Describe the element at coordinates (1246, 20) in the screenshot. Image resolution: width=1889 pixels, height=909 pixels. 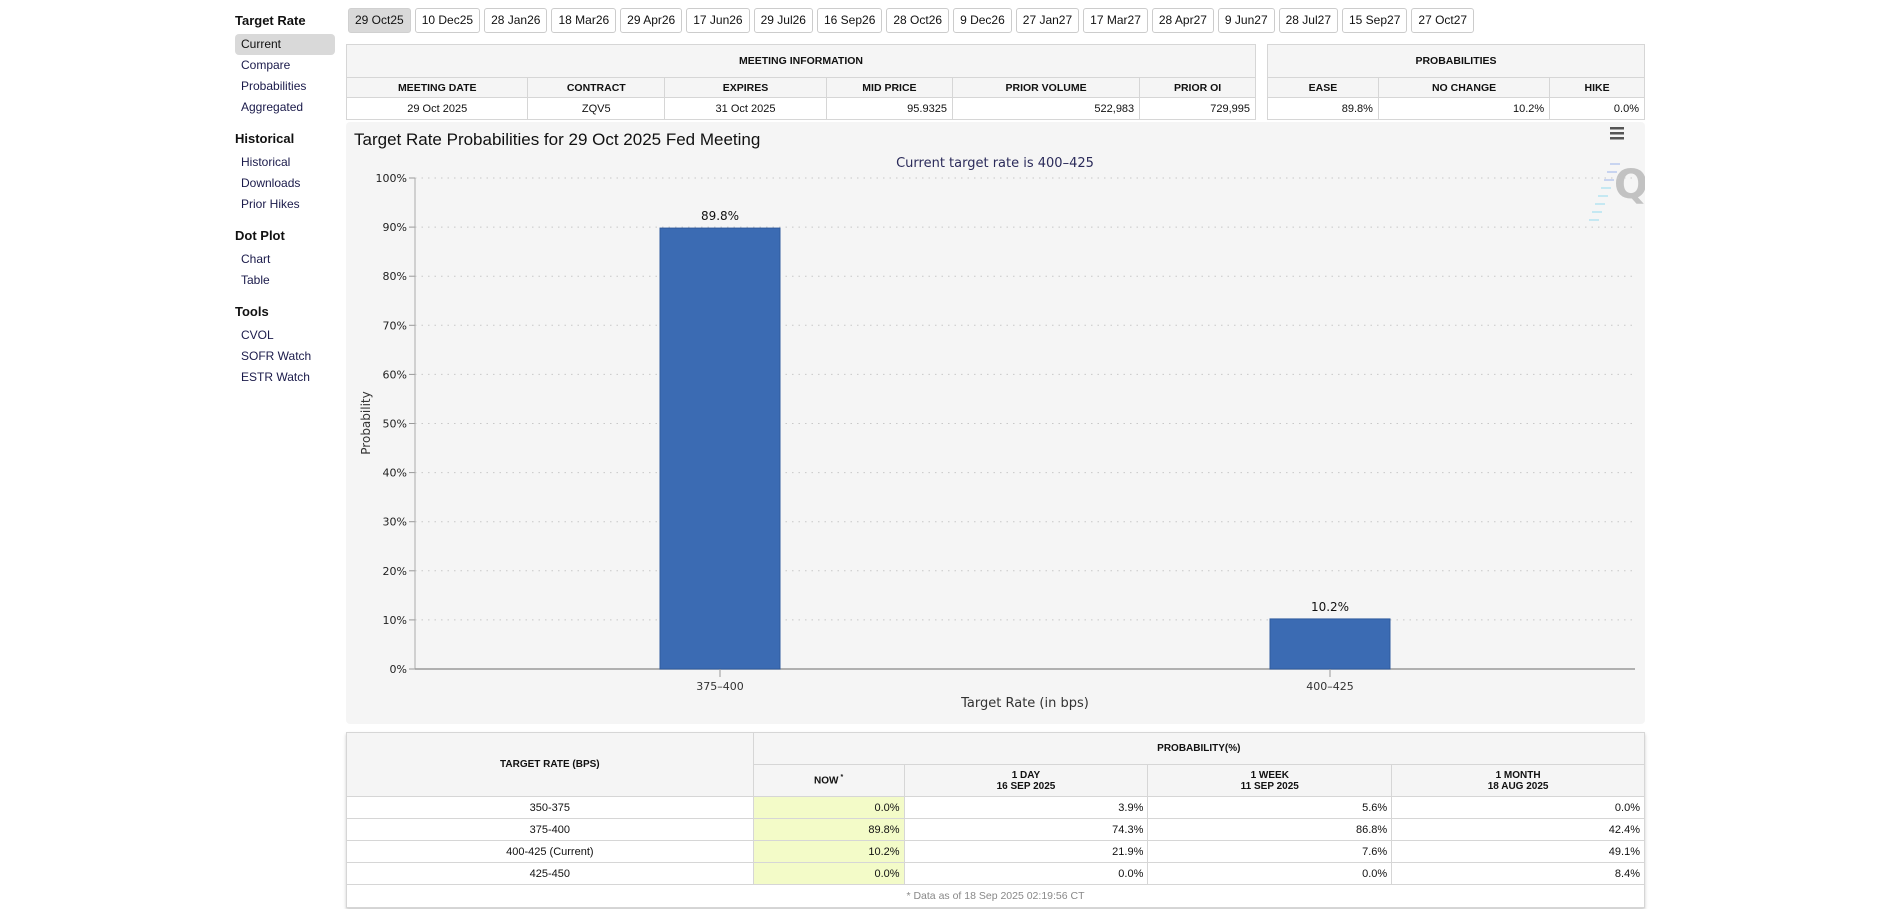
I see `meeting-tab: 9 Jun27` at that location.